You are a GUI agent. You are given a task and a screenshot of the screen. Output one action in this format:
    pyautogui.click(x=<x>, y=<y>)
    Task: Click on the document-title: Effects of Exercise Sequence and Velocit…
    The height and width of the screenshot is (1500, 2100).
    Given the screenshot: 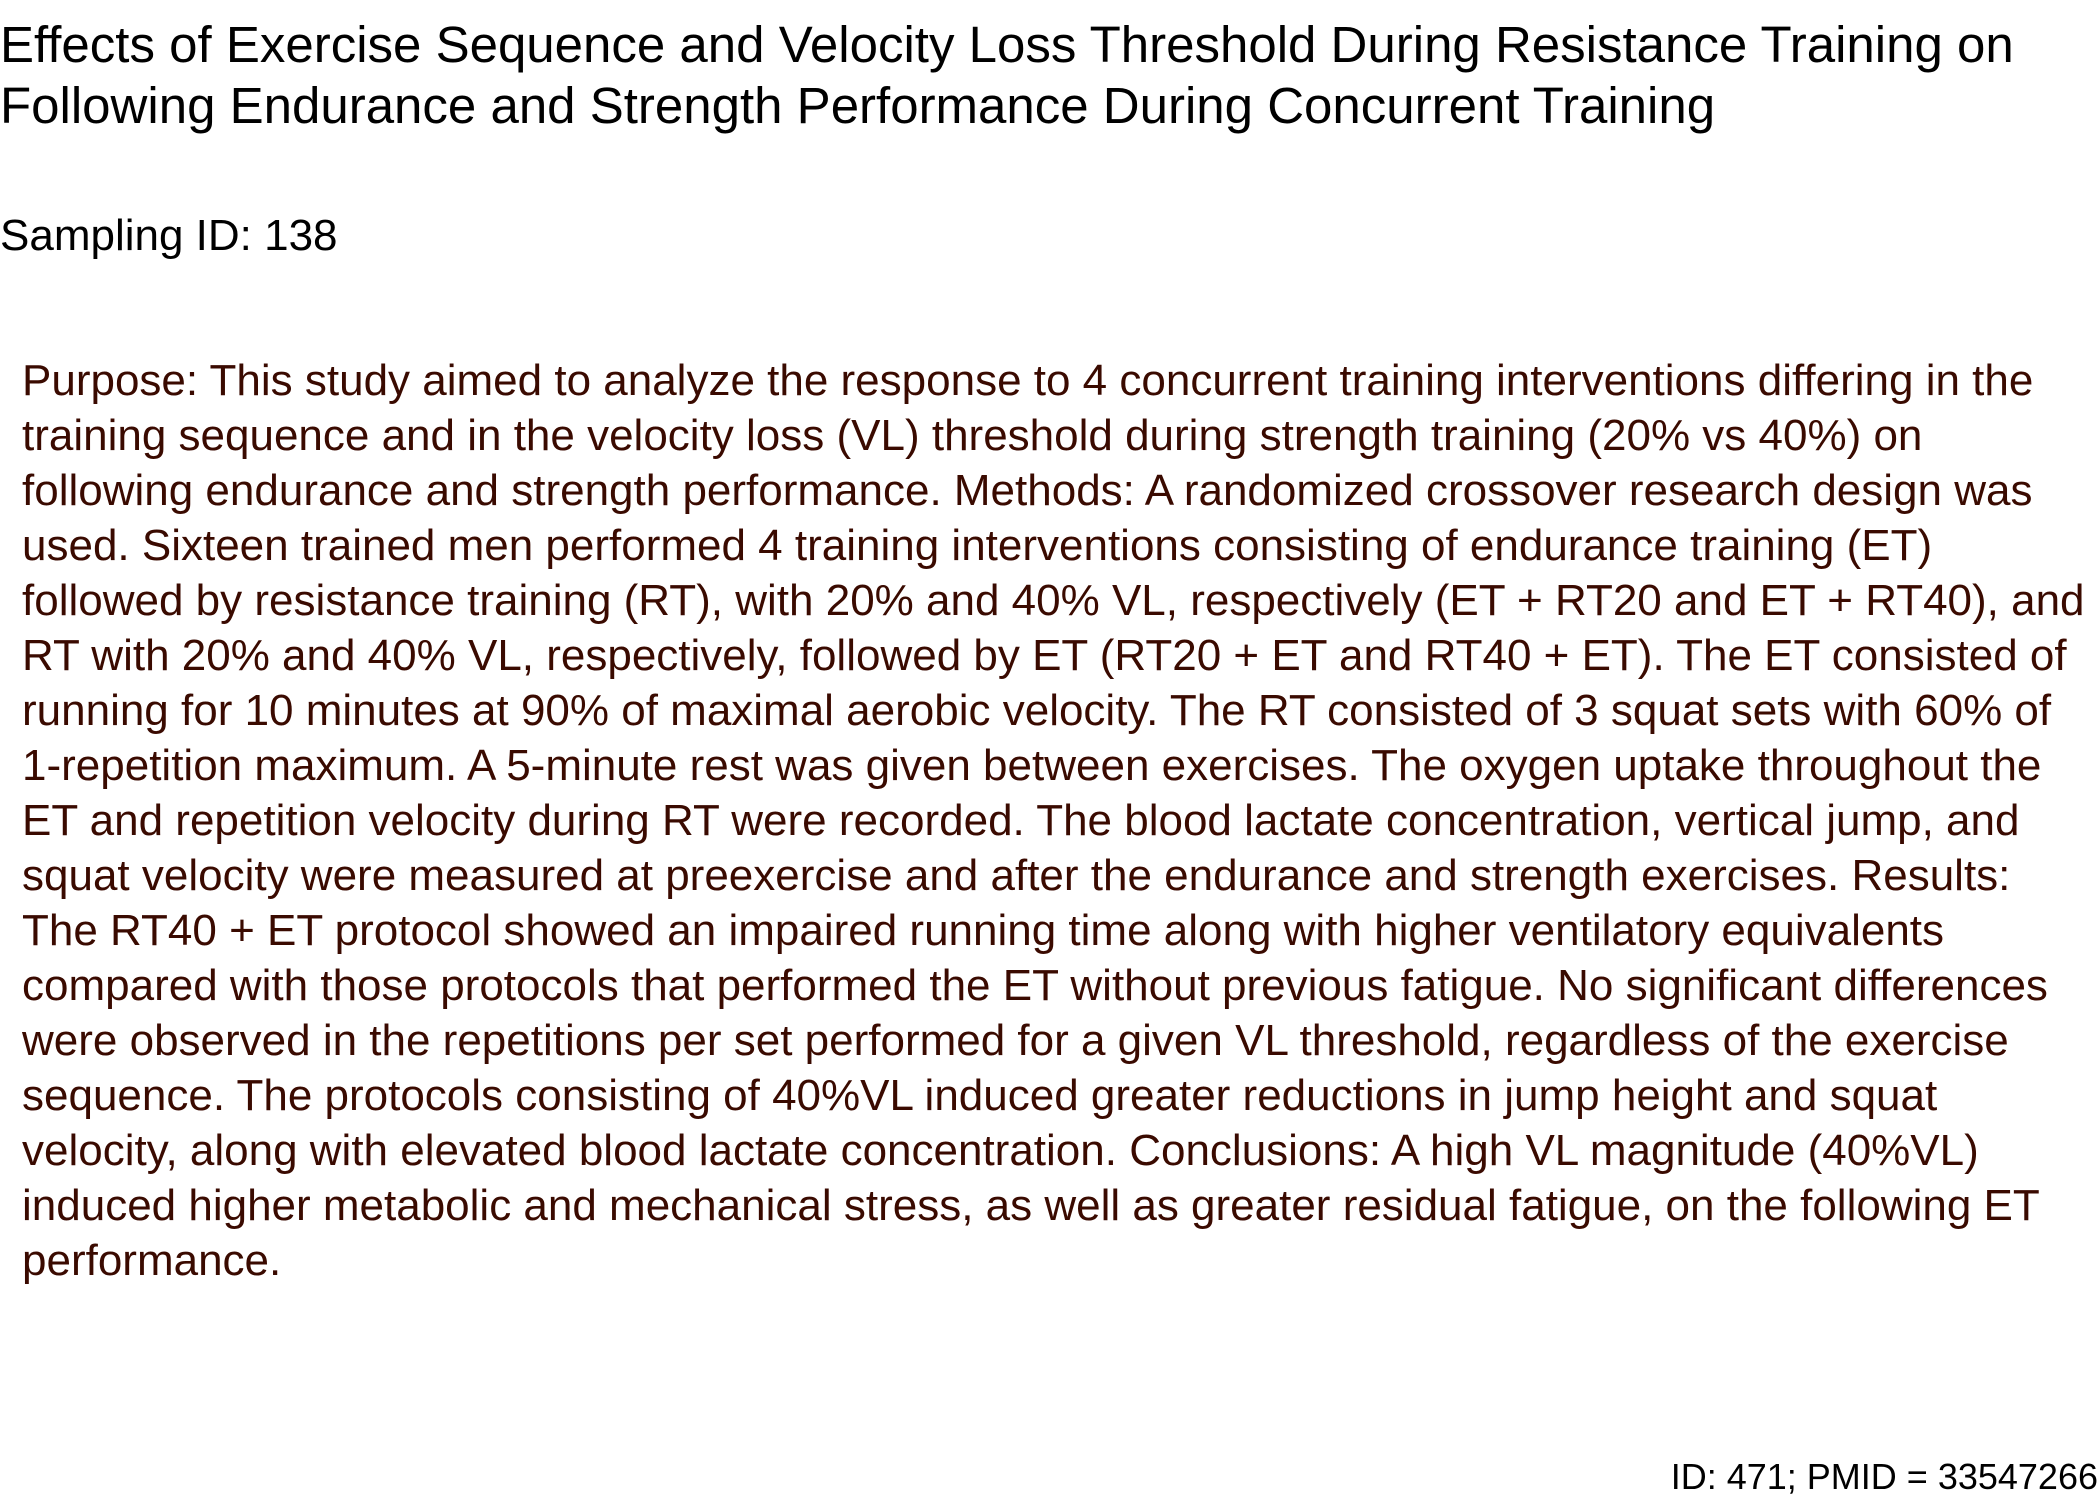 What is the action you would take?
    pyautogui.click(x=1007, y=75)
    